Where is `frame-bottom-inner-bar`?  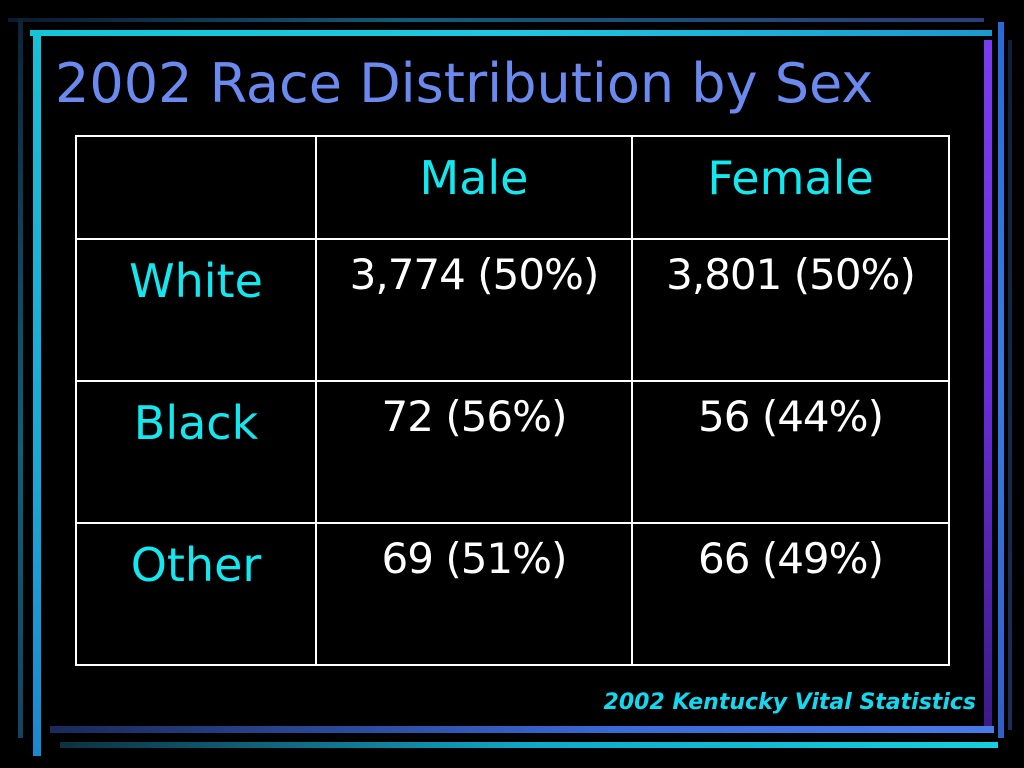 frame-bottom-inner-bar is located at coordinates (522, 729).